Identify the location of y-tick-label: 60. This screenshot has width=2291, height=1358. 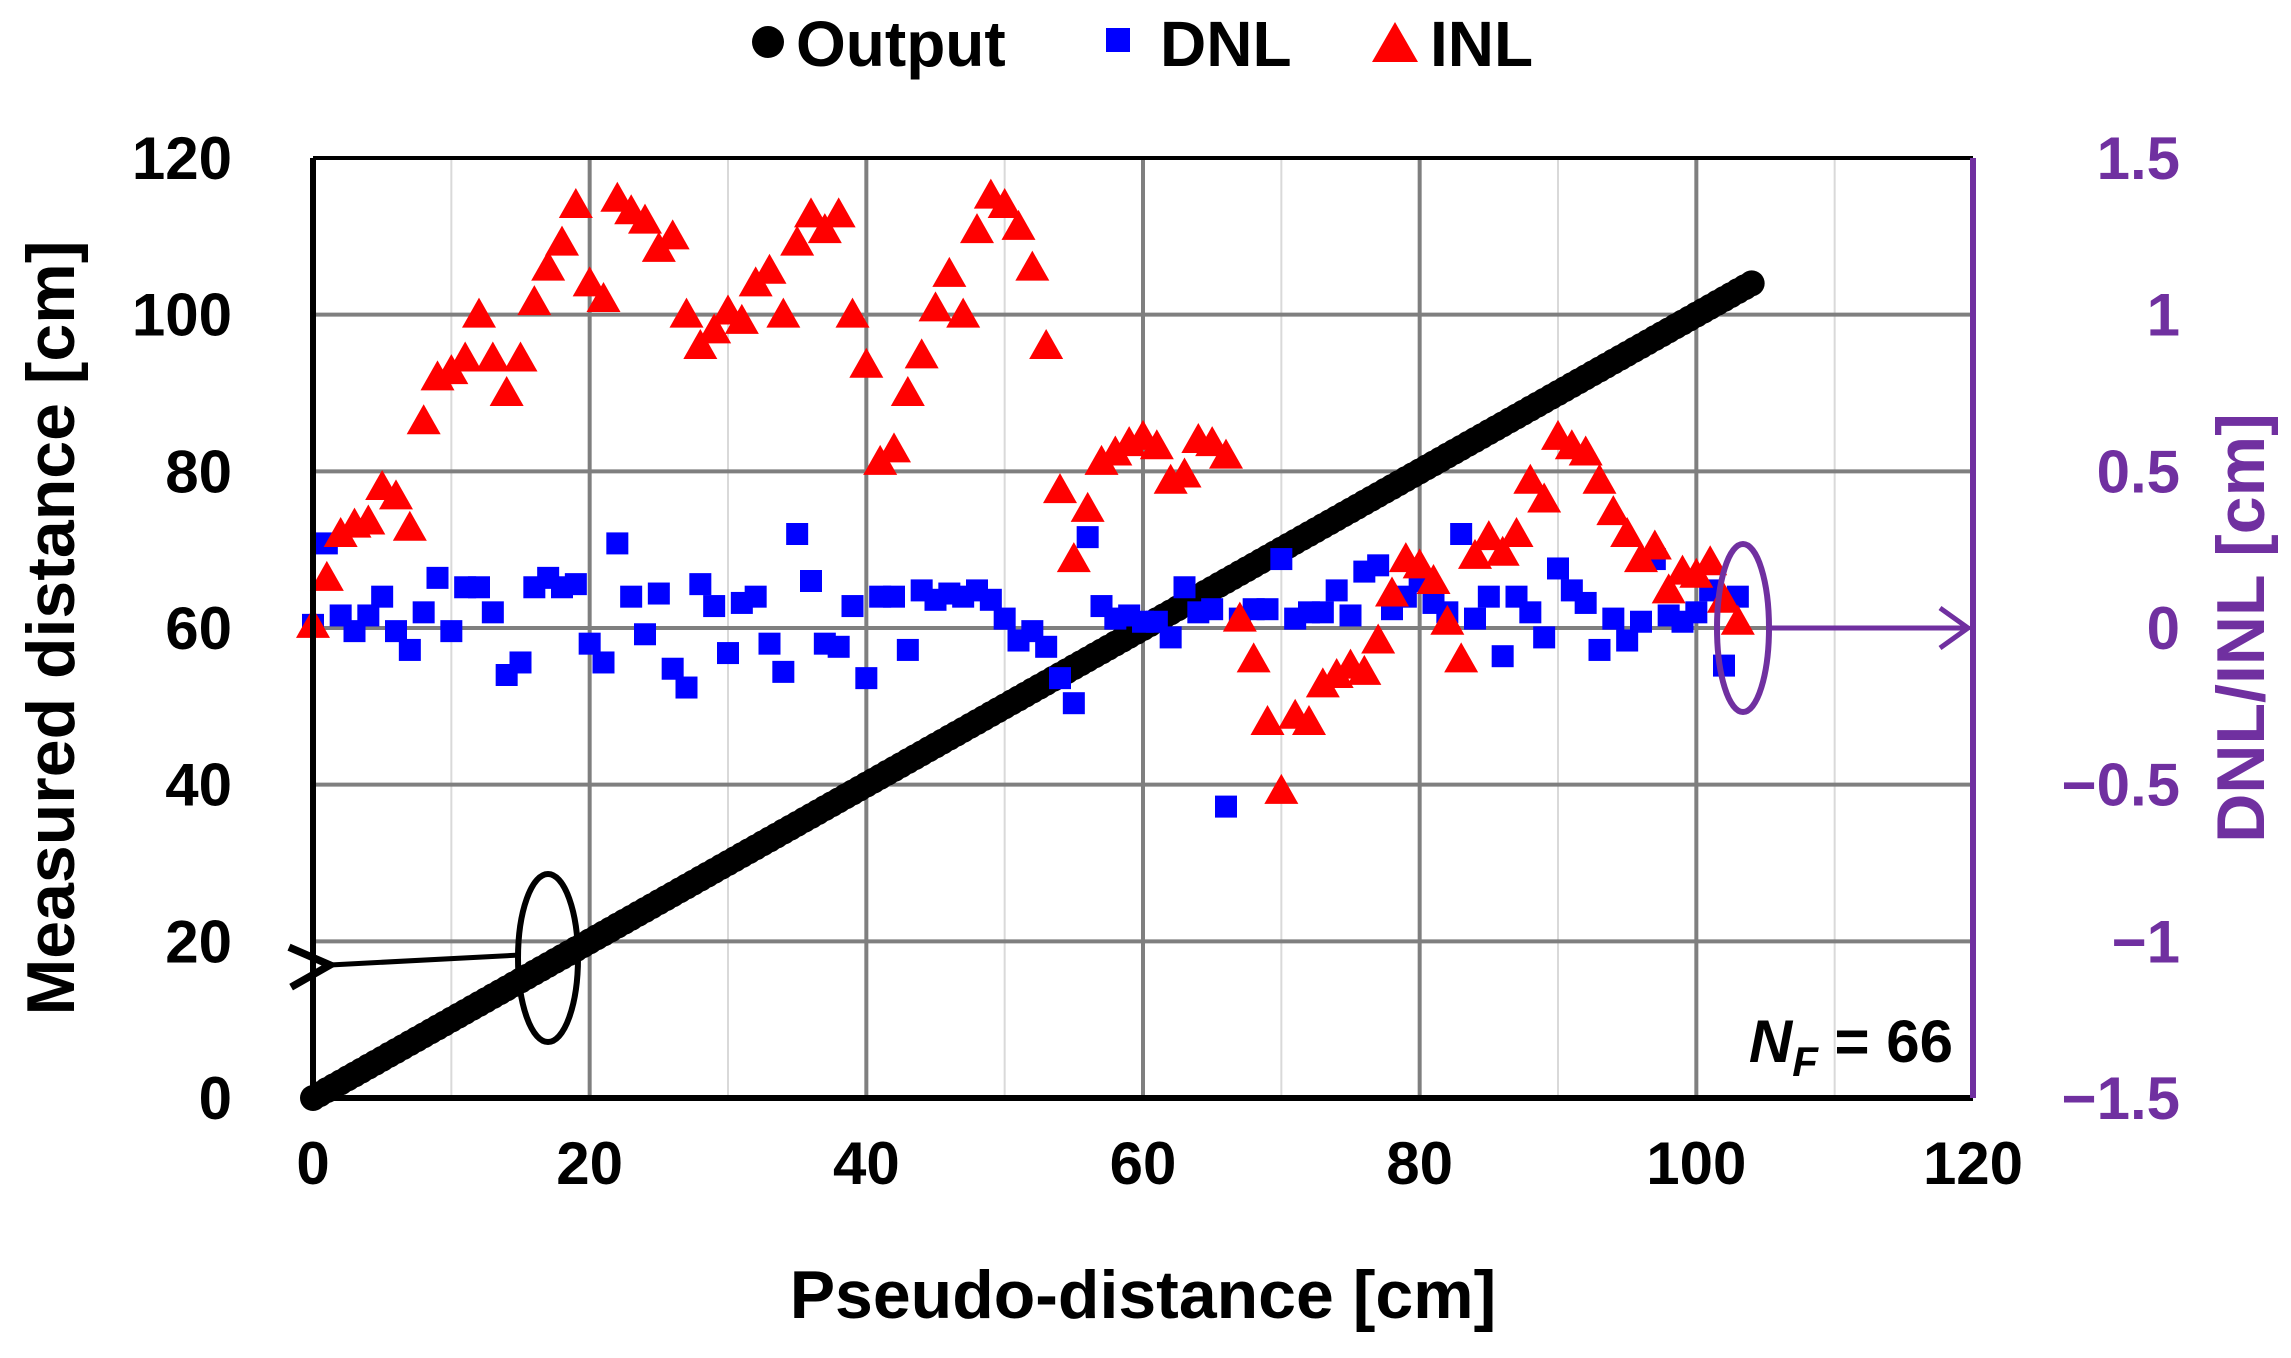
(198, 628).